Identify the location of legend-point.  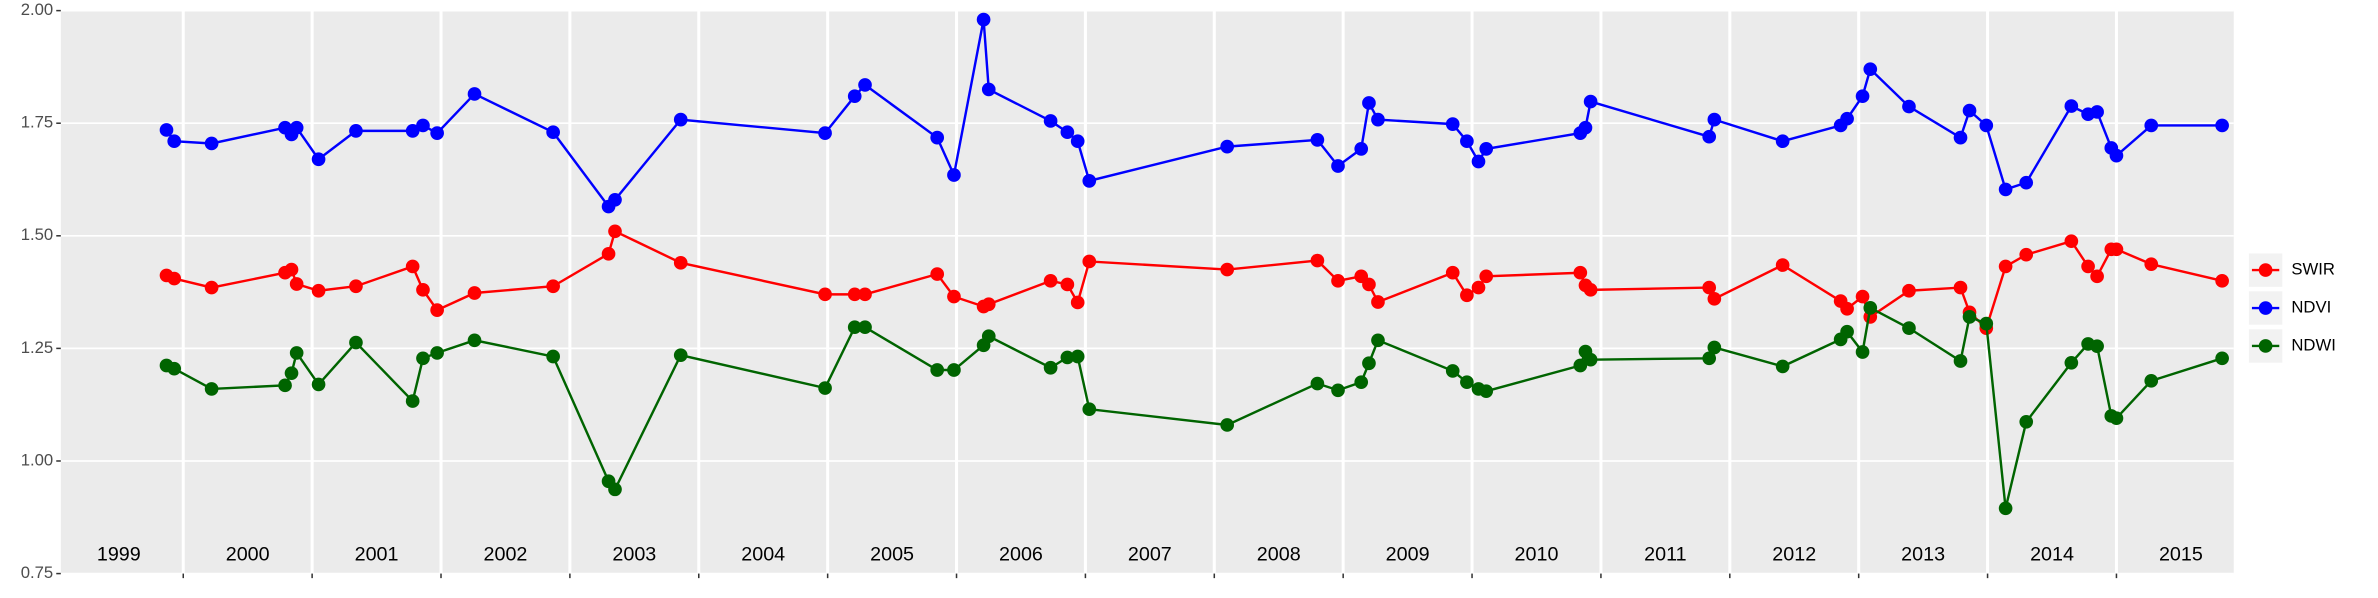
(2265, 346).